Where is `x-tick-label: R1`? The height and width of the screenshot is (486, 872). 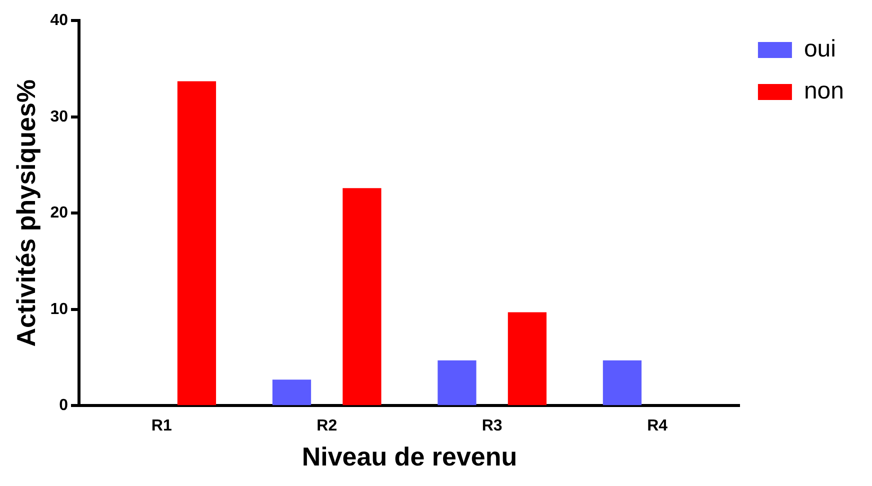 x-tick-label: R1 is located at coordinates (161, 426).